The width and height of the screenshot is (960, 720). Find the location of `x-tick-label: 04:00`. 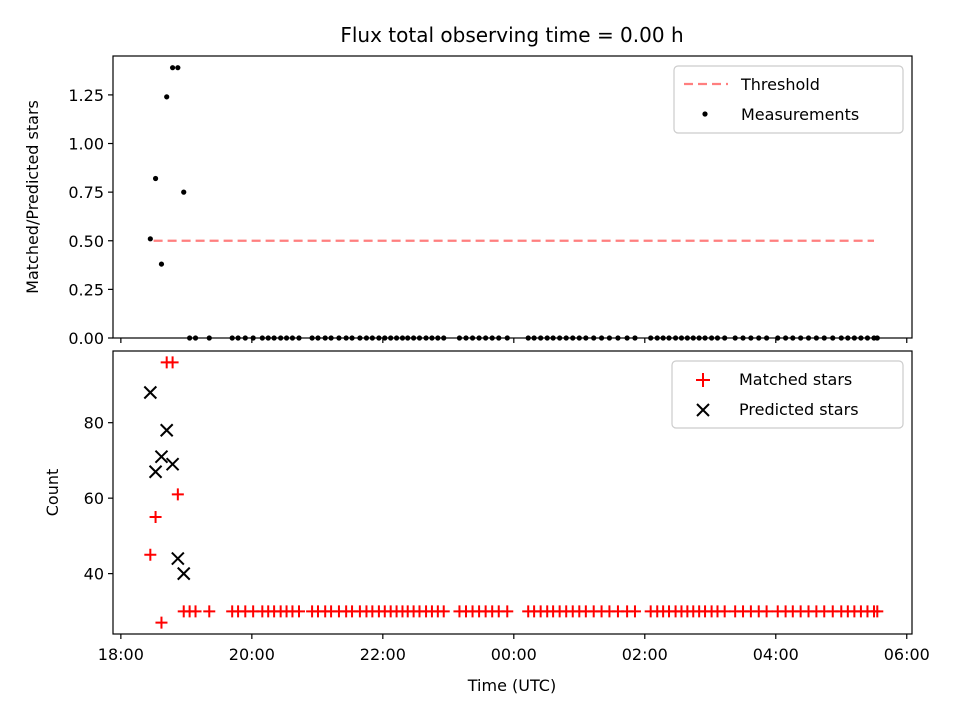

x-tick-label: 04:00 is located at coordinates (776, 654).